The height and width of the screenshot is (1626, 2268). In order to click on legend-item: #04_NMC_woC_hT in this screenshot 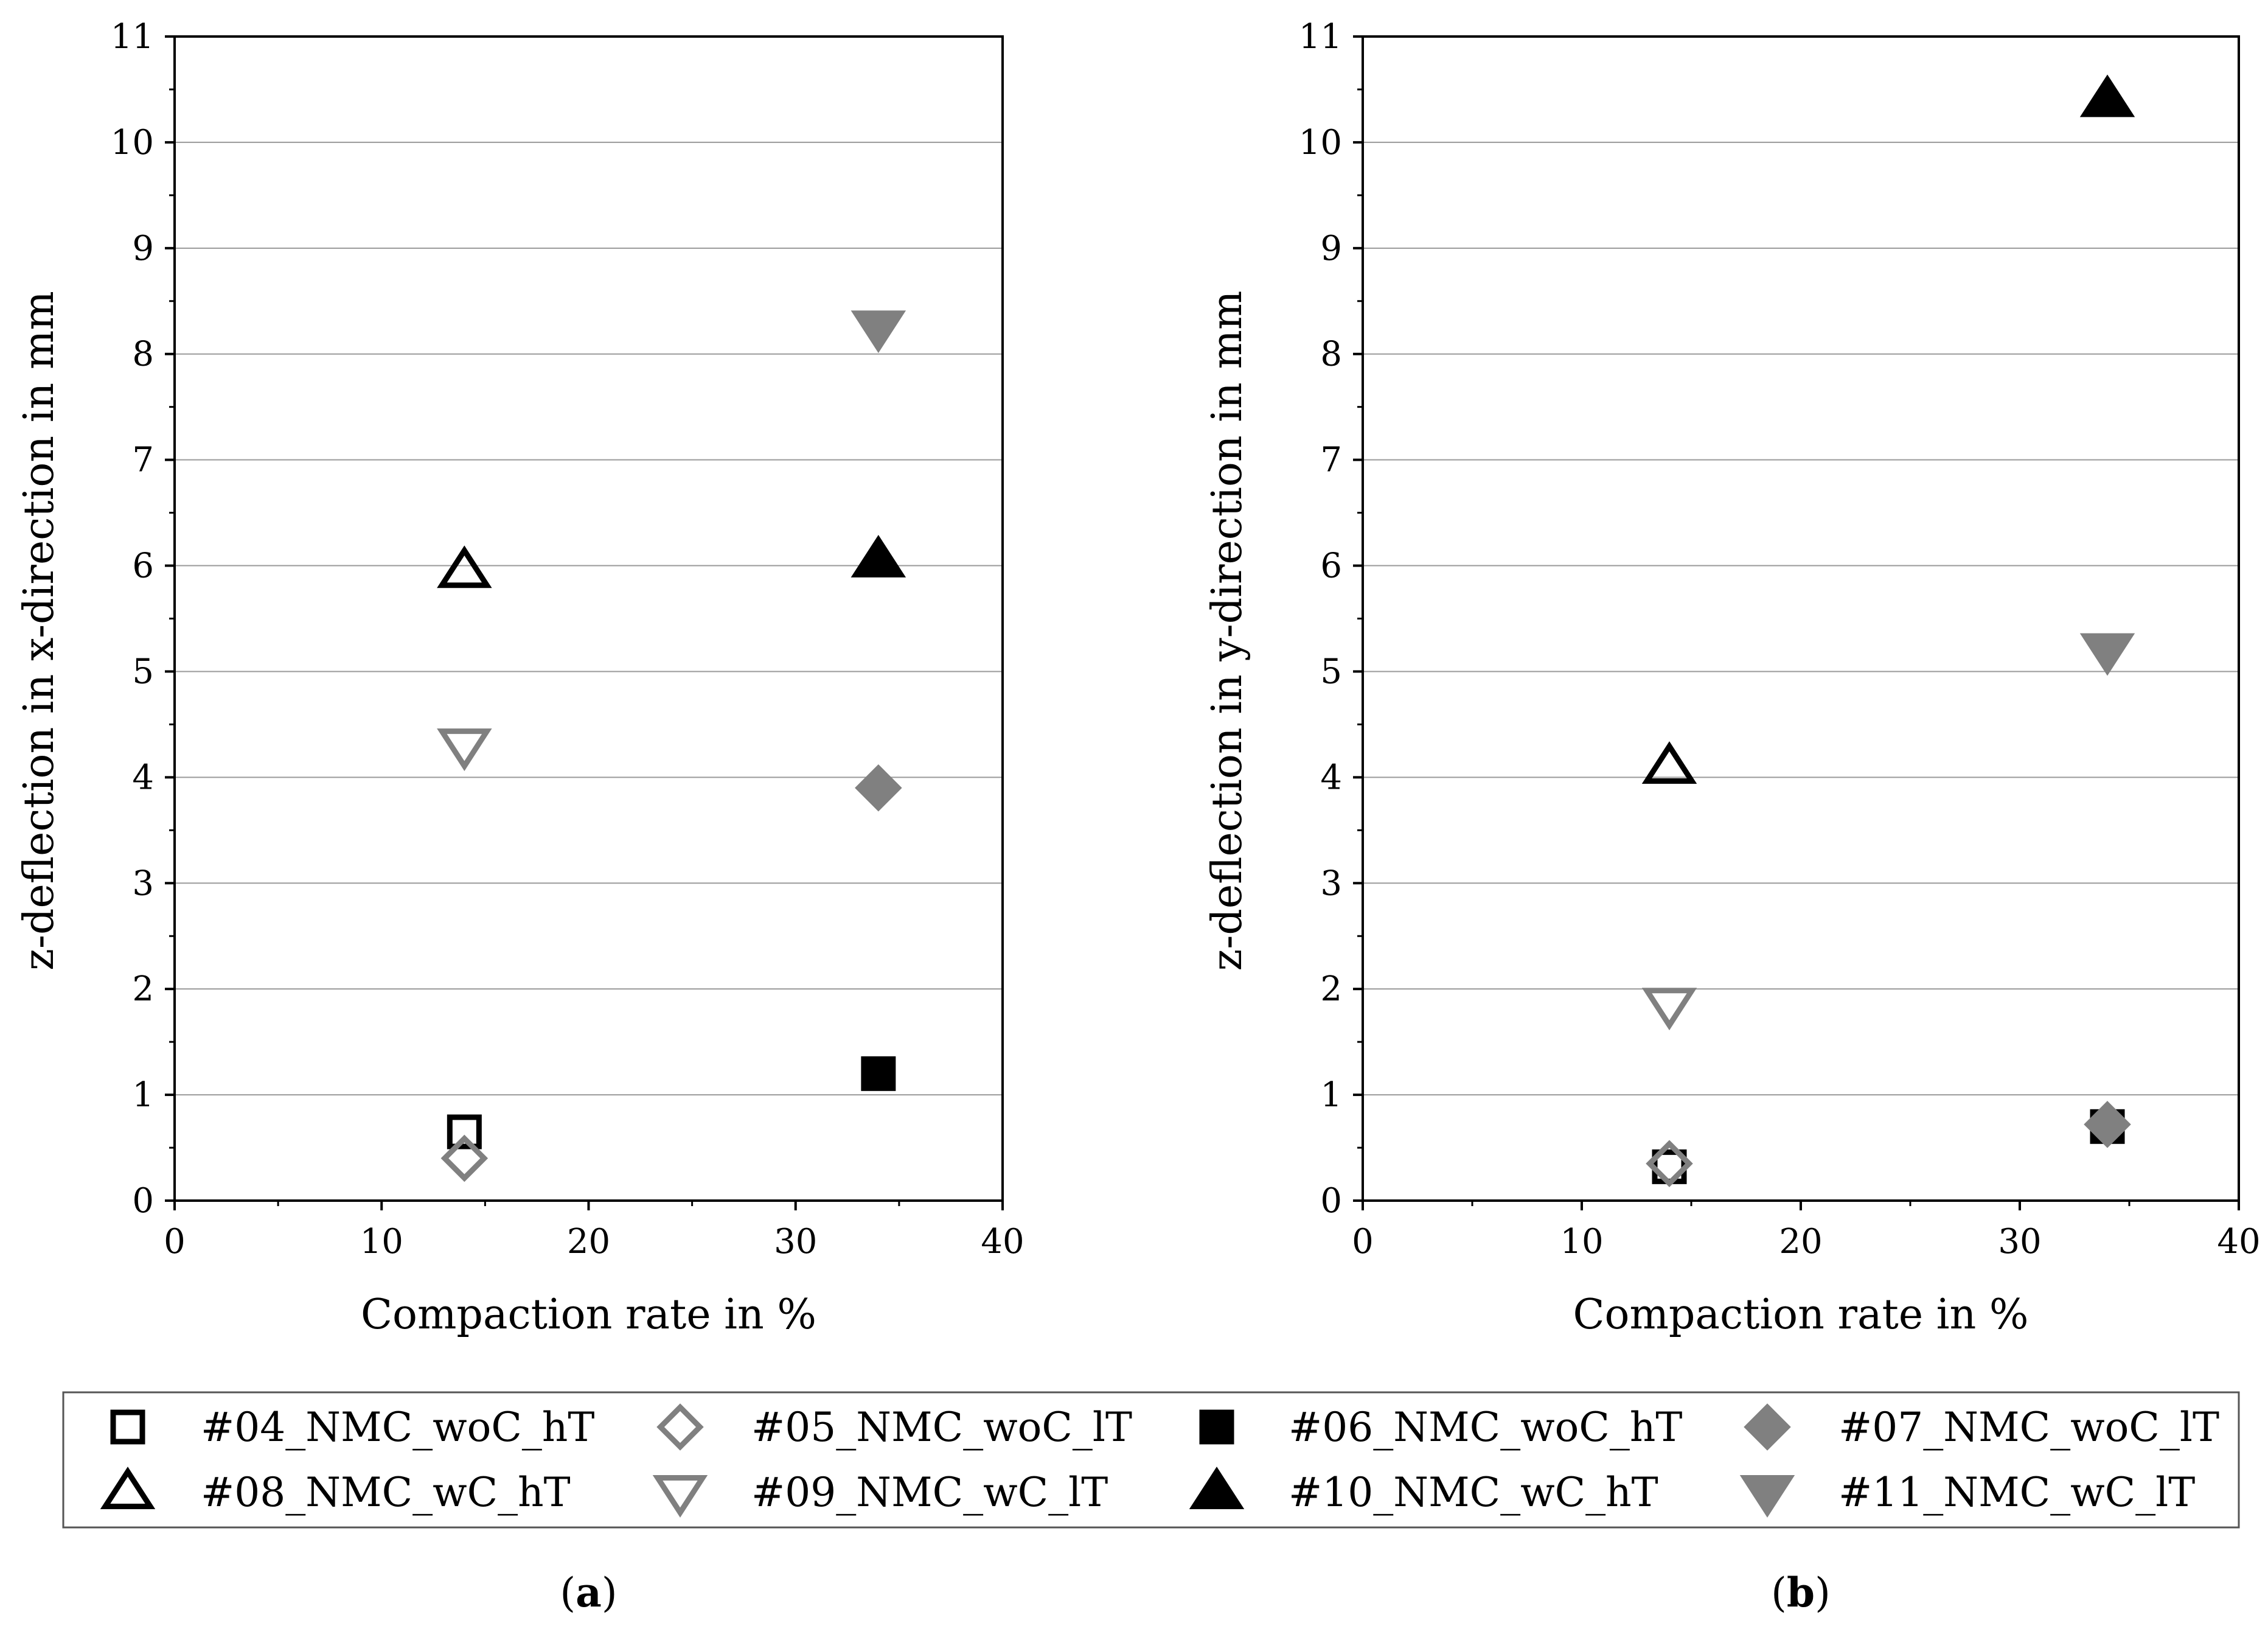, I will do `click(352, 1427)`.